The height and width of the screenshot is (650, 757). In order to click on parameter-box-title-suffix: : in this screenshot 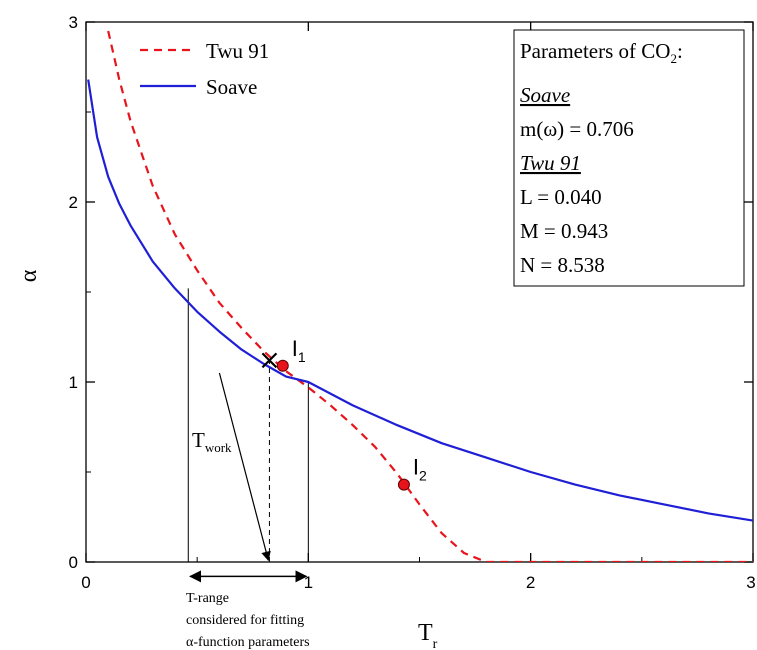, I will do `click(680, 51)`.